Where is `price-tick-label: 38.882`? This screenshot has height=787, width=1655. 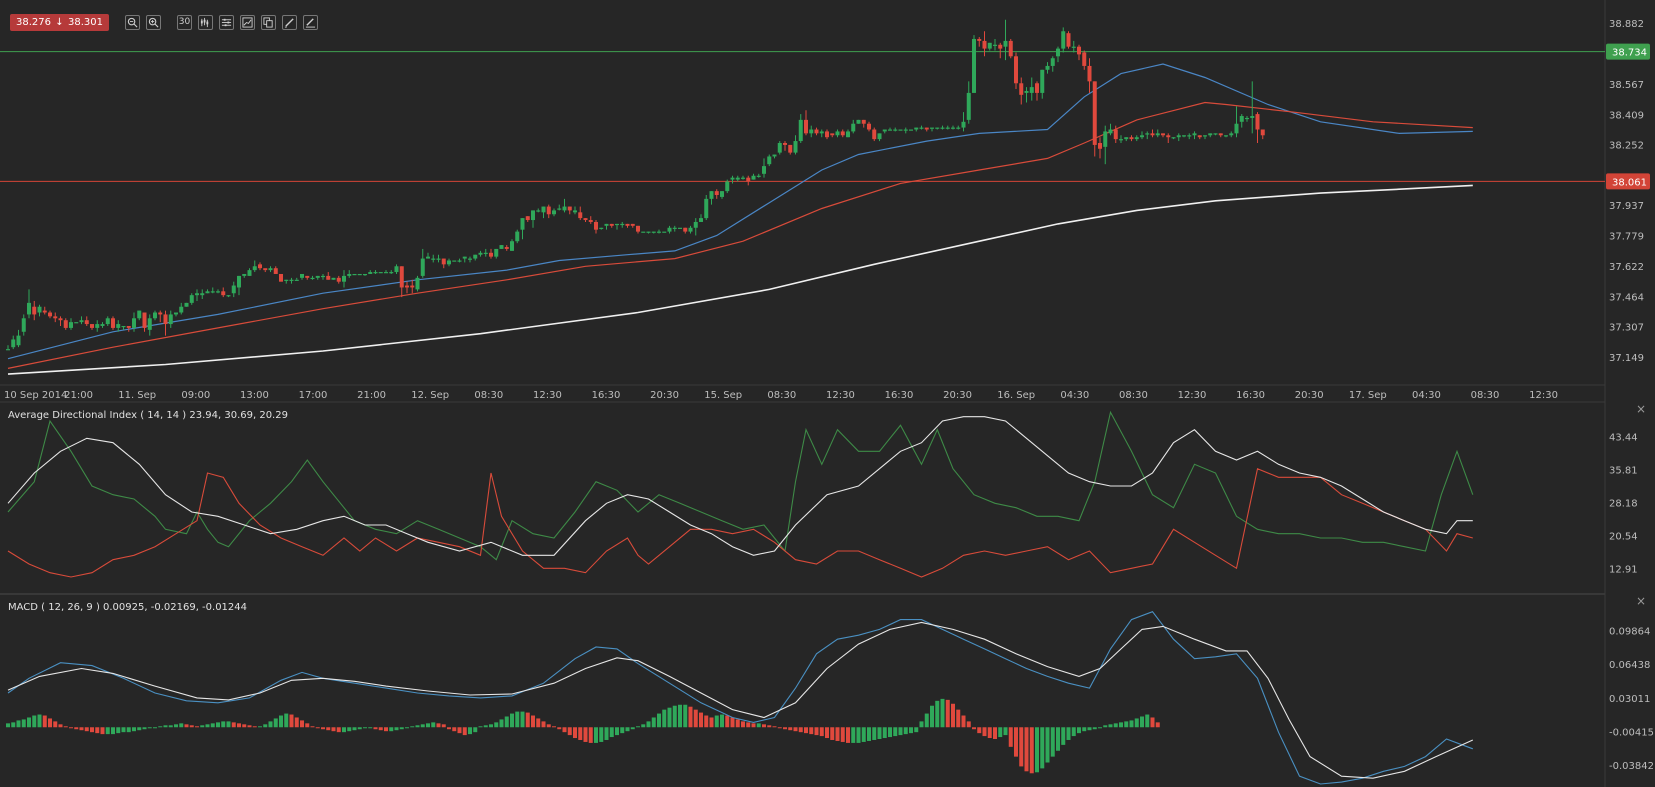
price-tick-label: 38.882 is located at coordinates (1626, 24).